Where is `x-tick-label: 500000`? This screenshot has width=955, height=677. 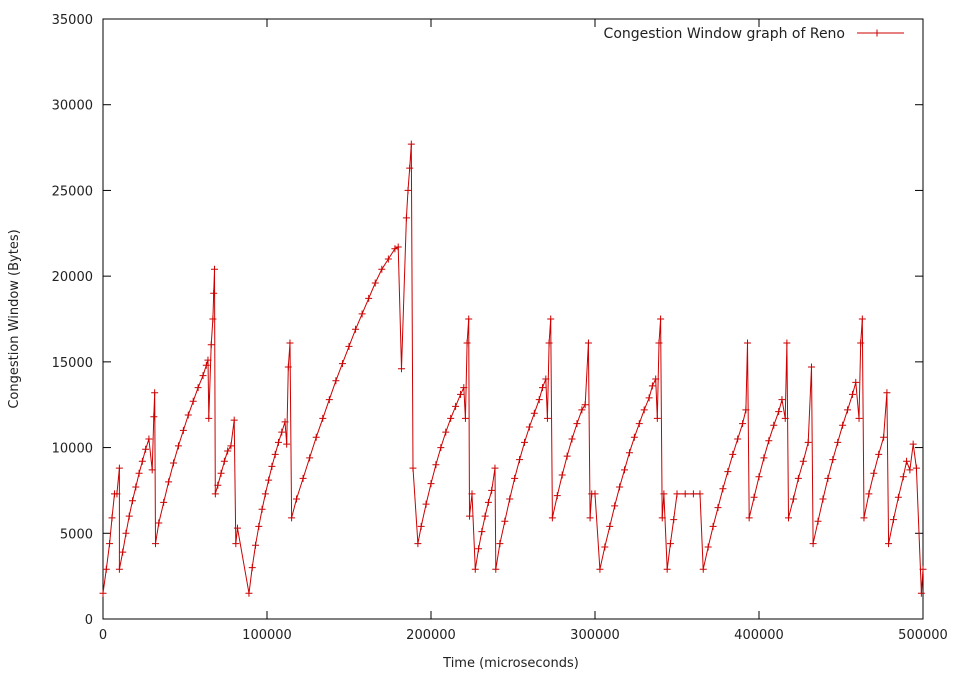
x-tick-label: 500000 is located at coordinates (923, 635).